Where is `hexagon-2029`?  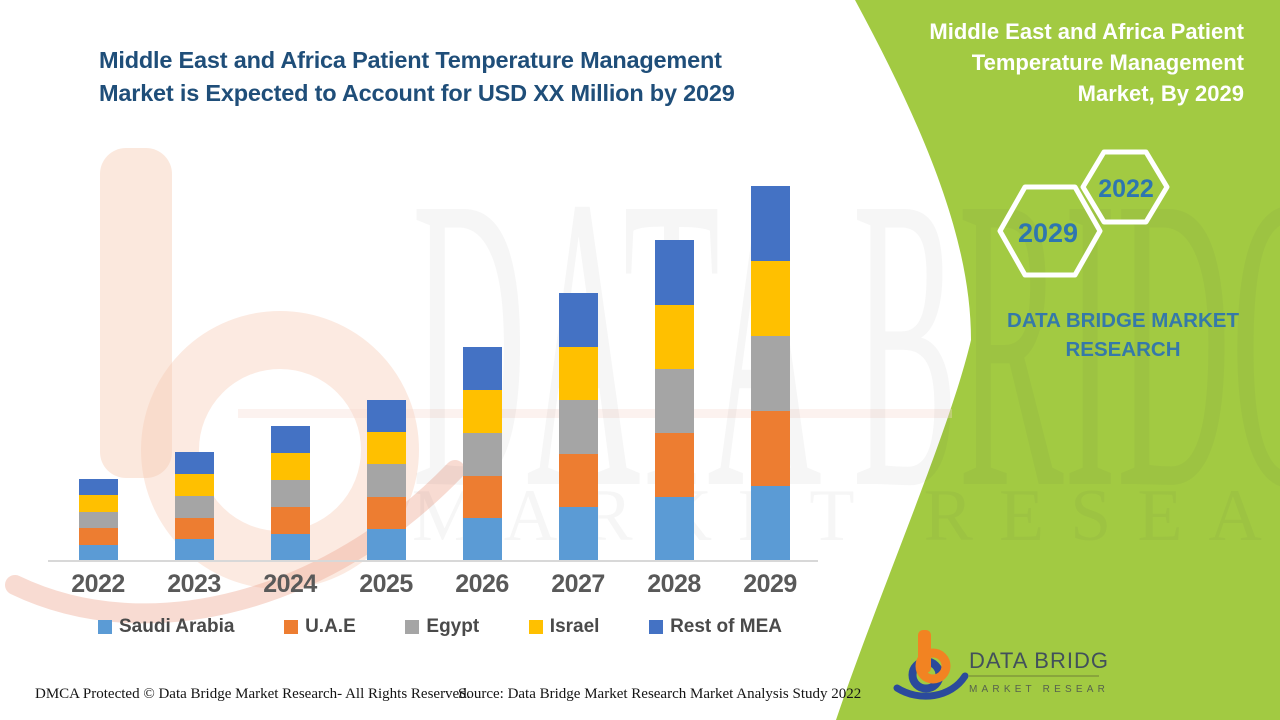 hexagon-2029 is located at coordinates (1050, 231).